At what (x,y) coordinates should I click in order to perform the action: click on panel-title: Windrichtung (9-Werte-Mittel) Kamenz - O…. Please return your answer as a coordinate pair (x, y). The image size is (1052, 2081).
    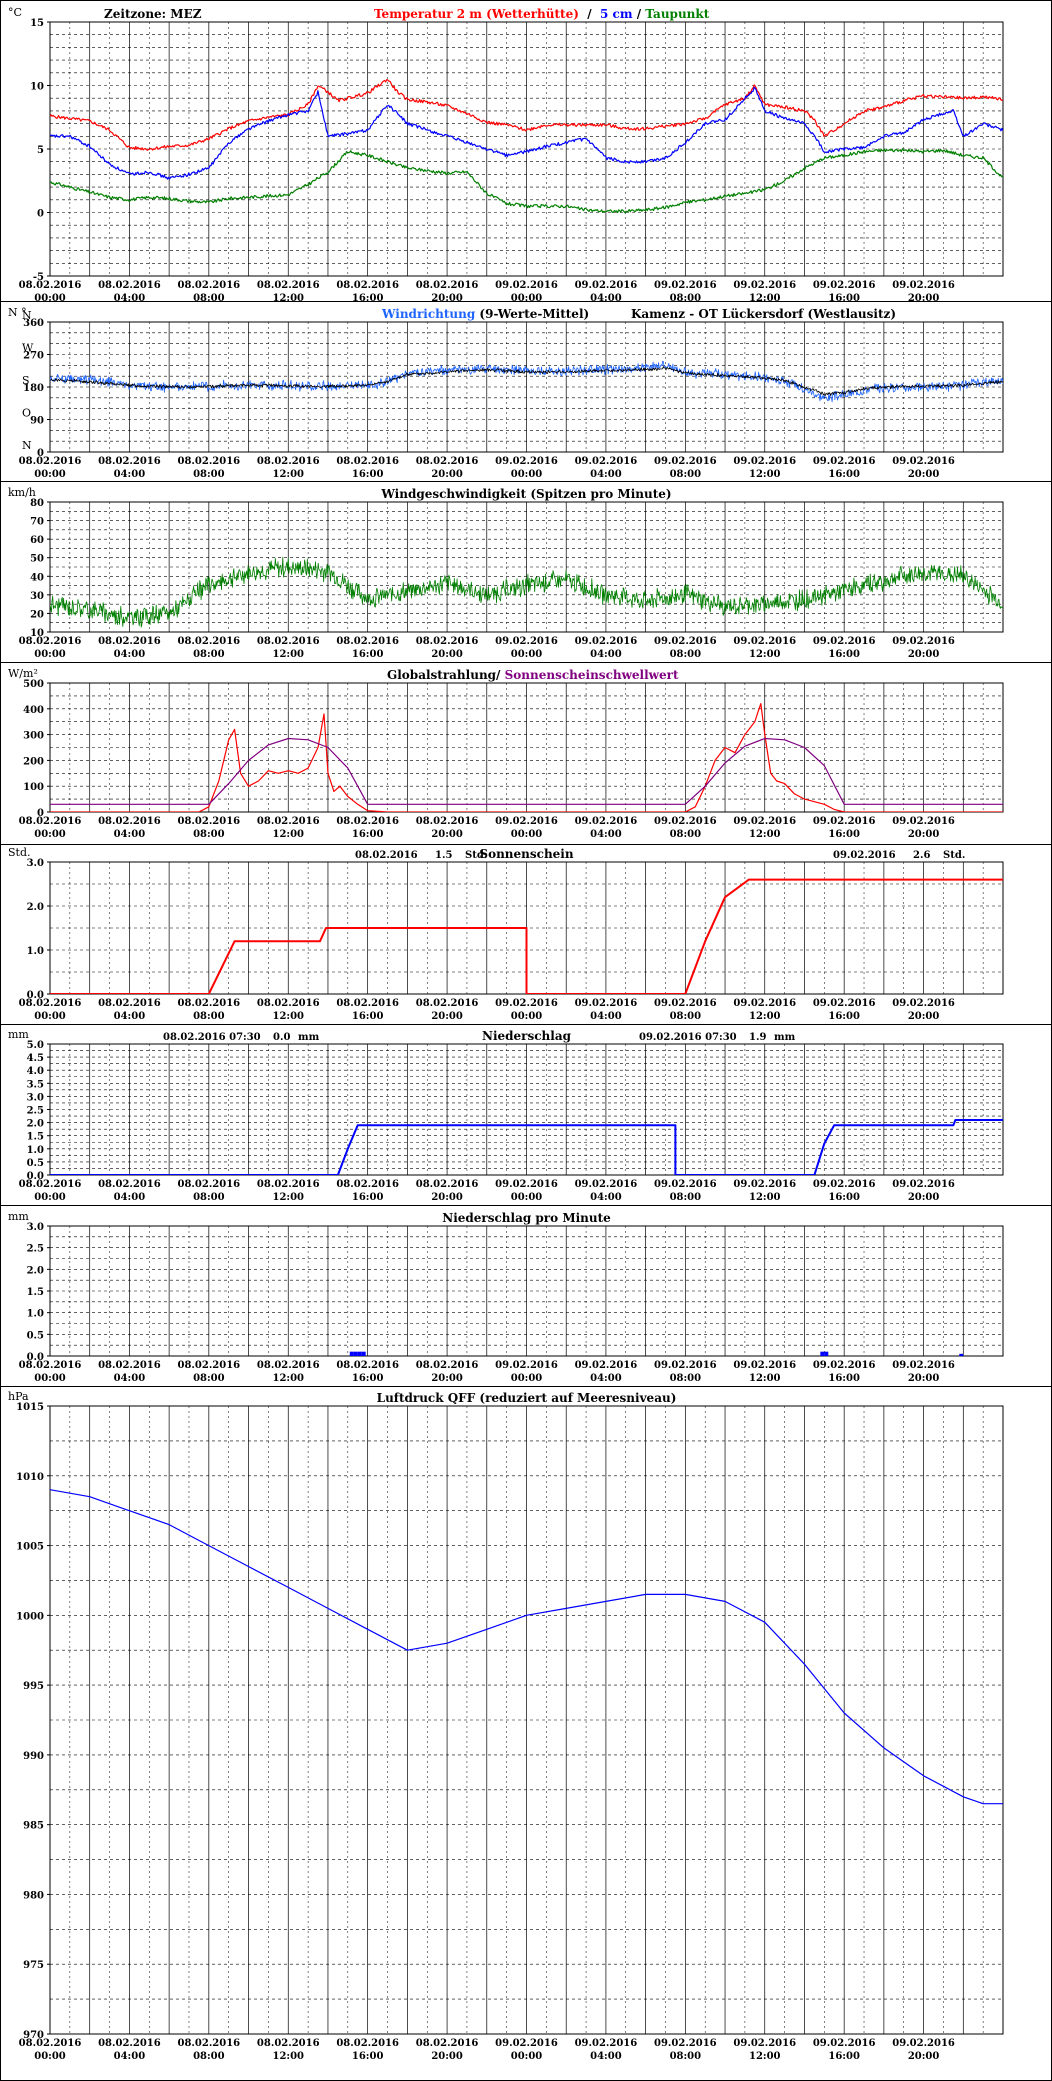
    Looking at the image, I should click on (638, 314).